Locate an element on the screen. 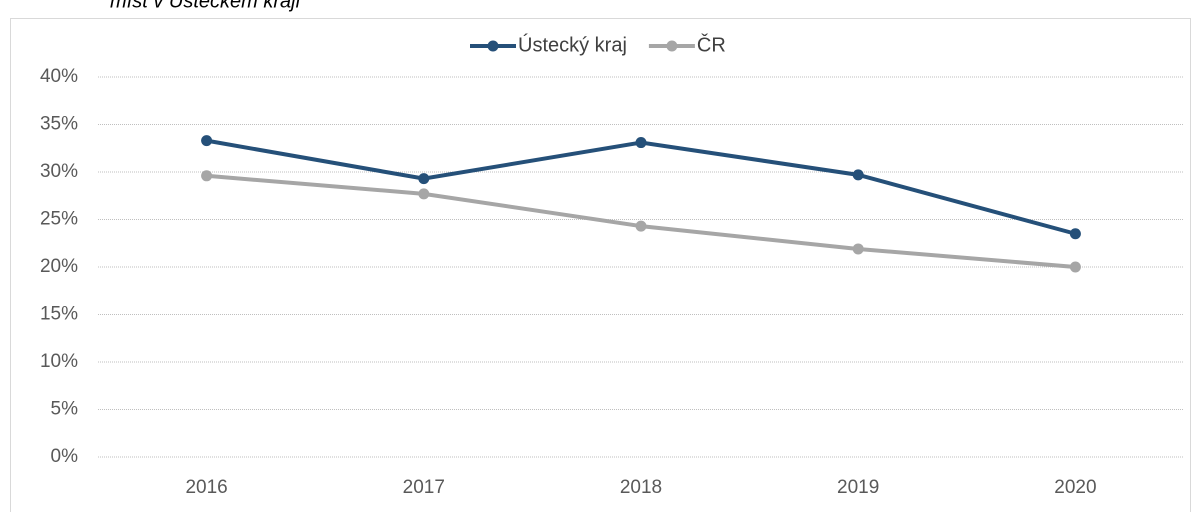  legend-label: Ústecký kraj is located at coordinates (572, 44).